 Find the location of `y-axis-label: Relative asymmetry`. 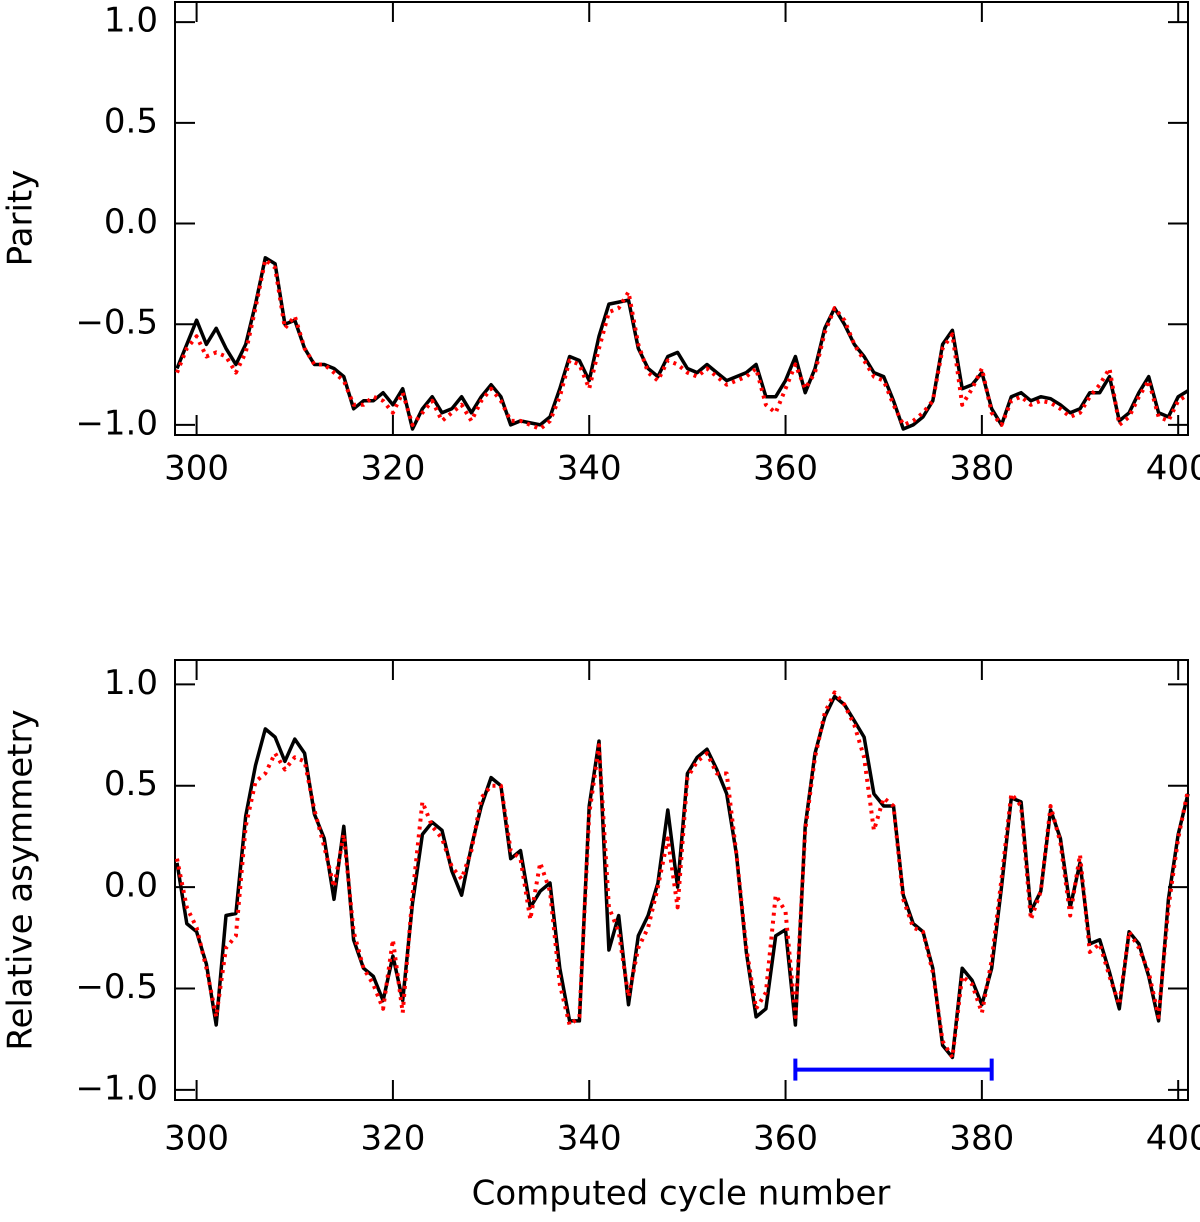

y-axis-label: Relative asymmetry is located at coordinates (21, 879).